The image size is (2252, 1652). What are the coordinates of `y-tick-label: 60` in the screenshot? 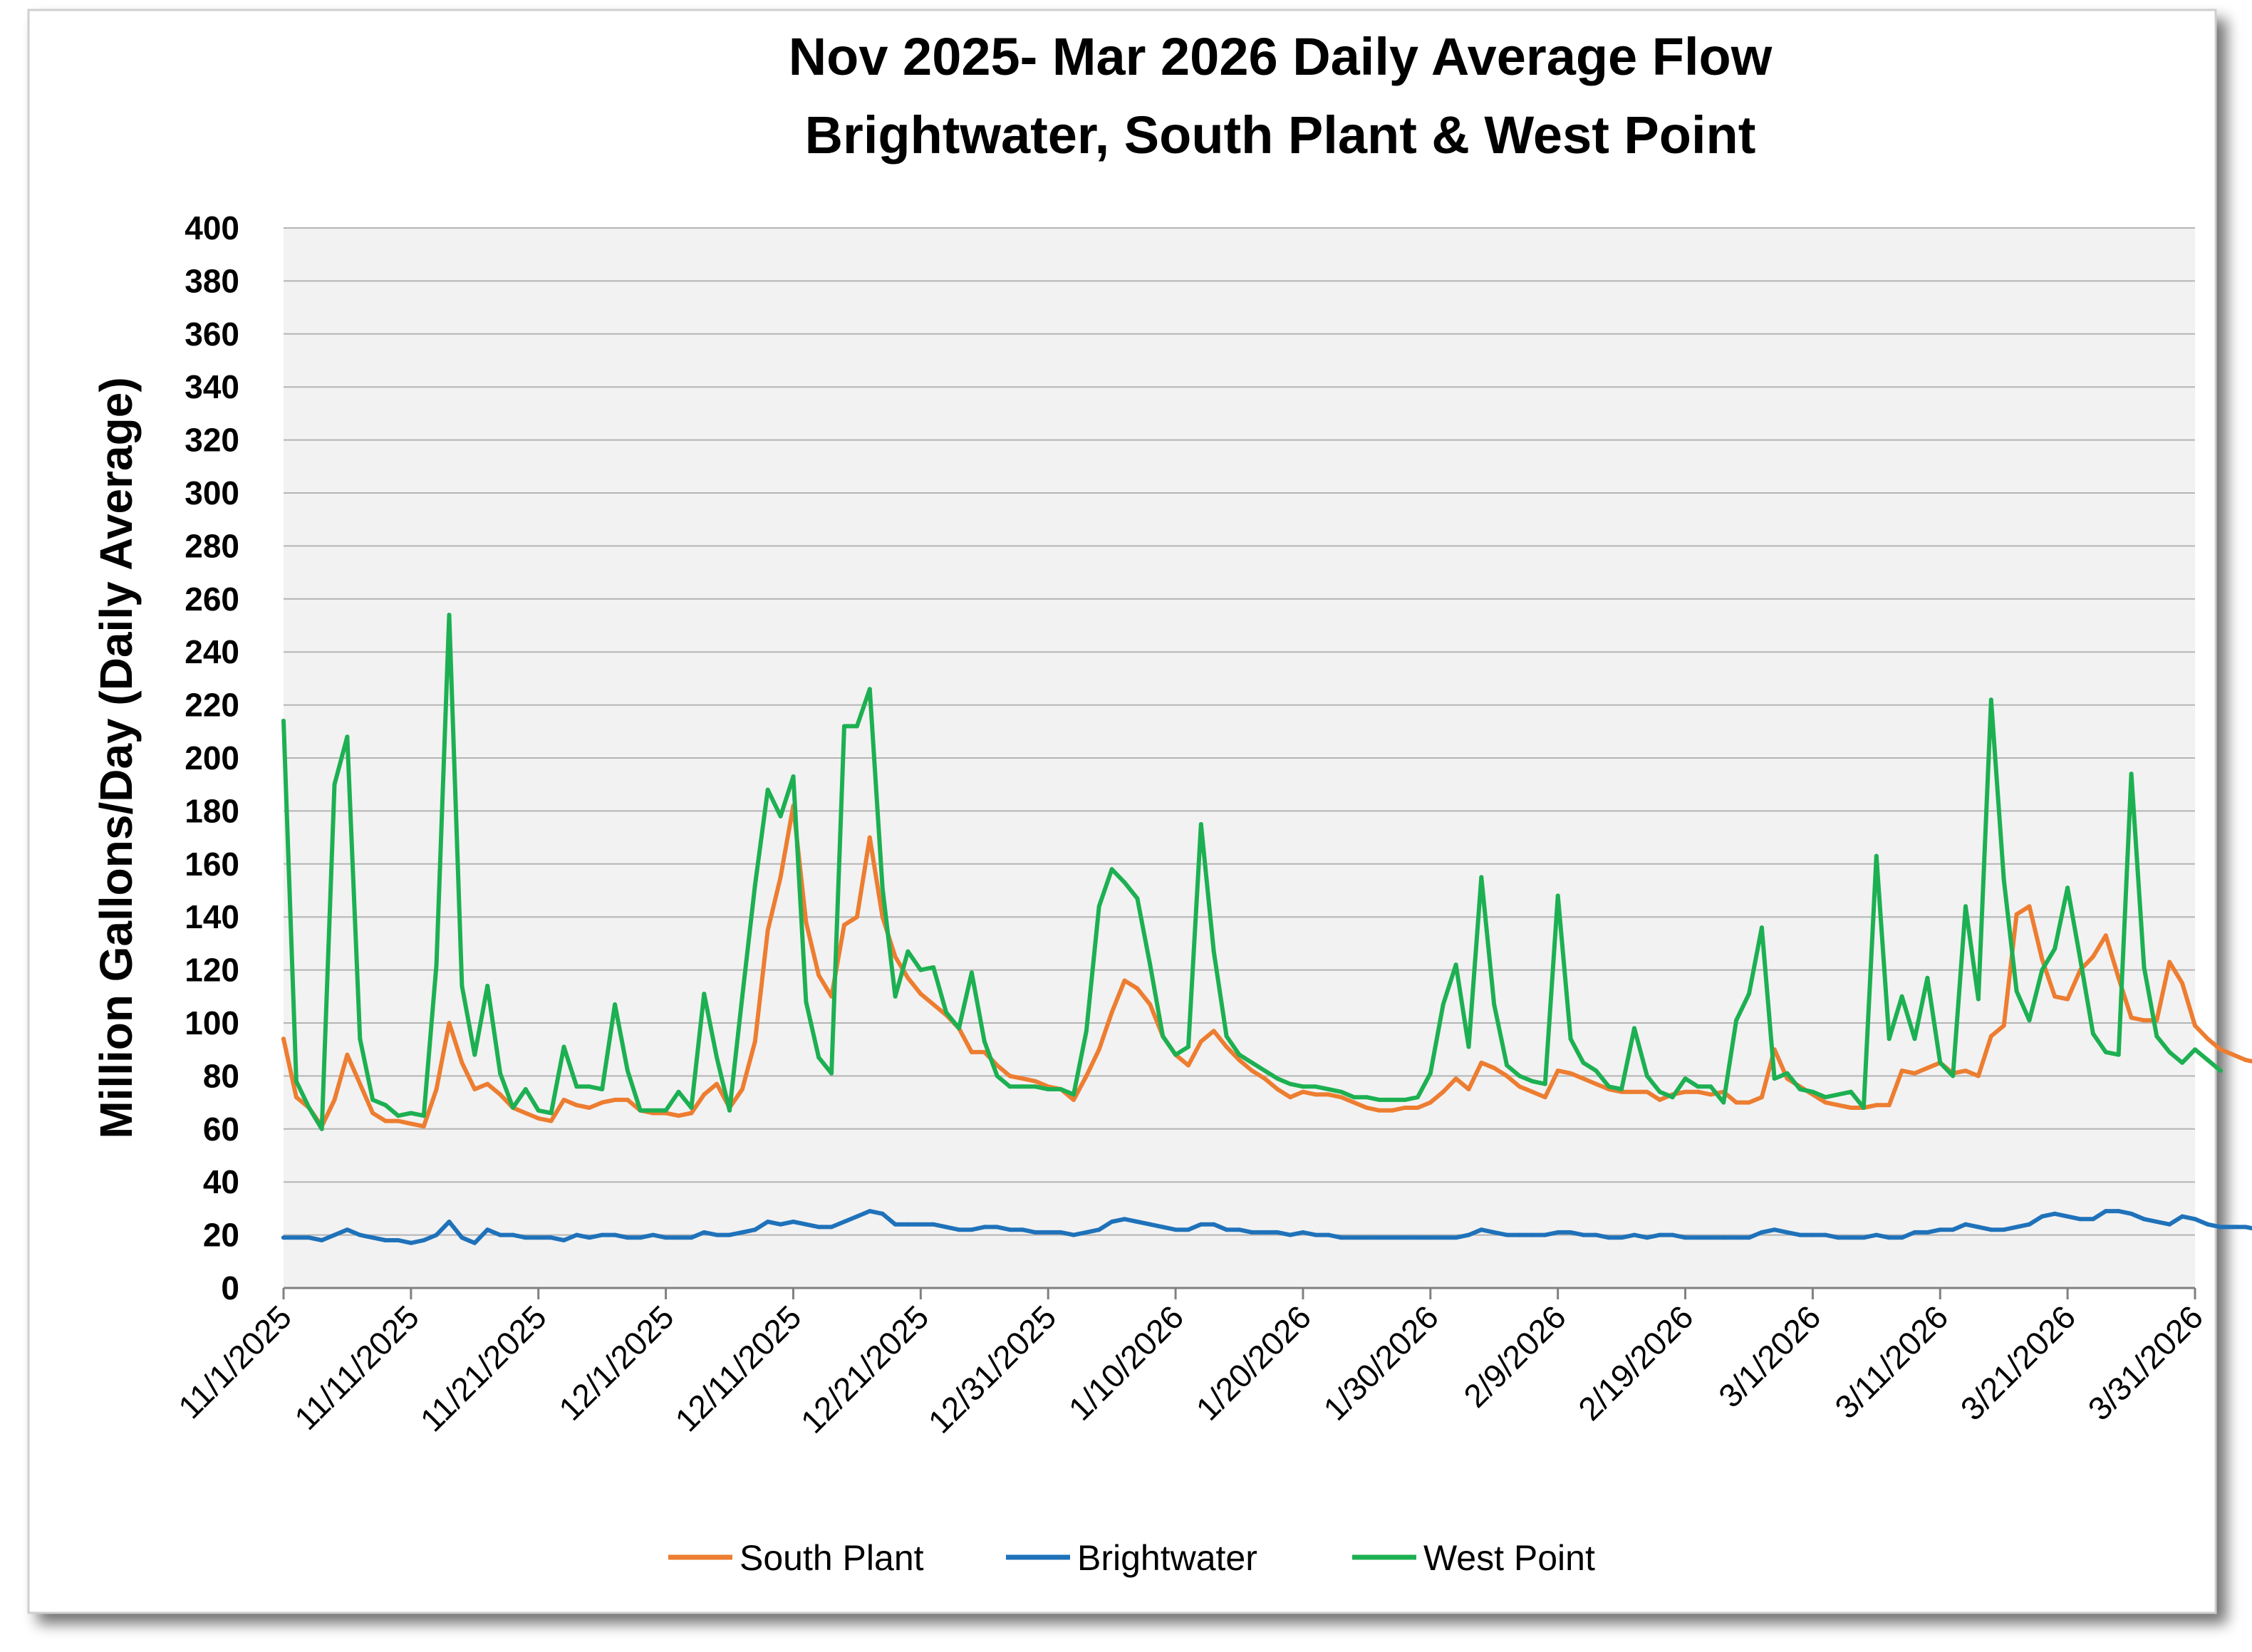 It's located at (221, 1129).